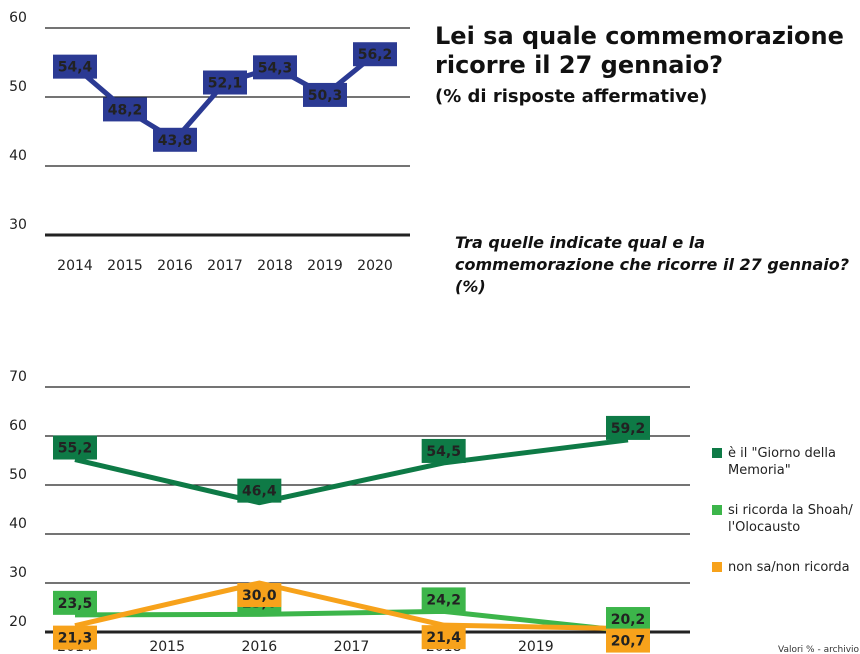 Image resolution: width=860 pixels, height=654 pixels. I want to click on data-label: 21,4, so click(443, 638).